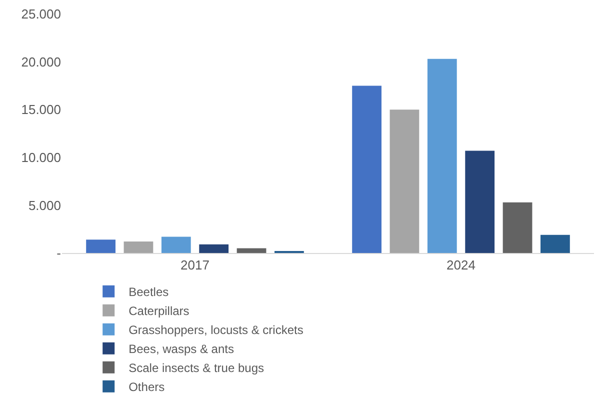  What do you see at coordinates (195, 265) in the screenshot?
I see `x-tick-label: 2017` at bounding box center [195, 265].